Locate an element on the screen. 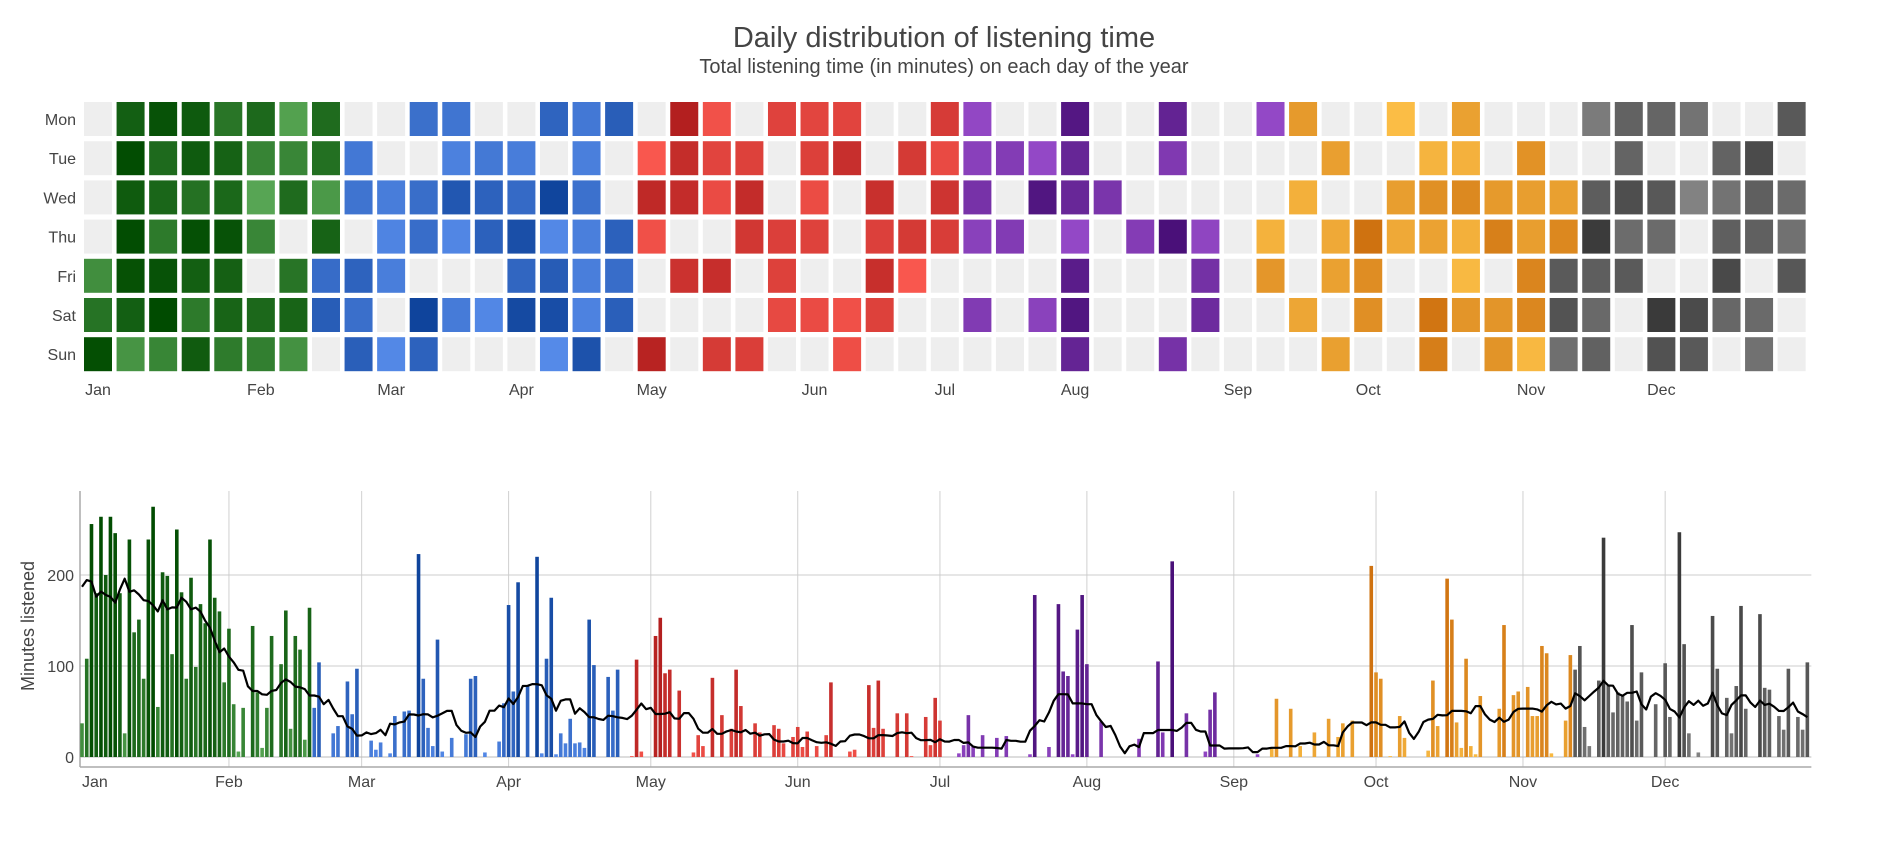  chart-title: Daily distribution of listening time is located at coordinates (944, 38).